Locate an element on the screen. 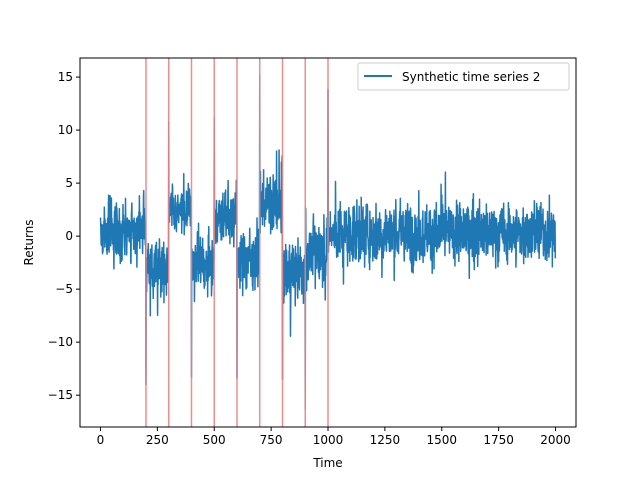 This screenshot has height=480, width=640. legend-box is located at coordinates (463, 76).